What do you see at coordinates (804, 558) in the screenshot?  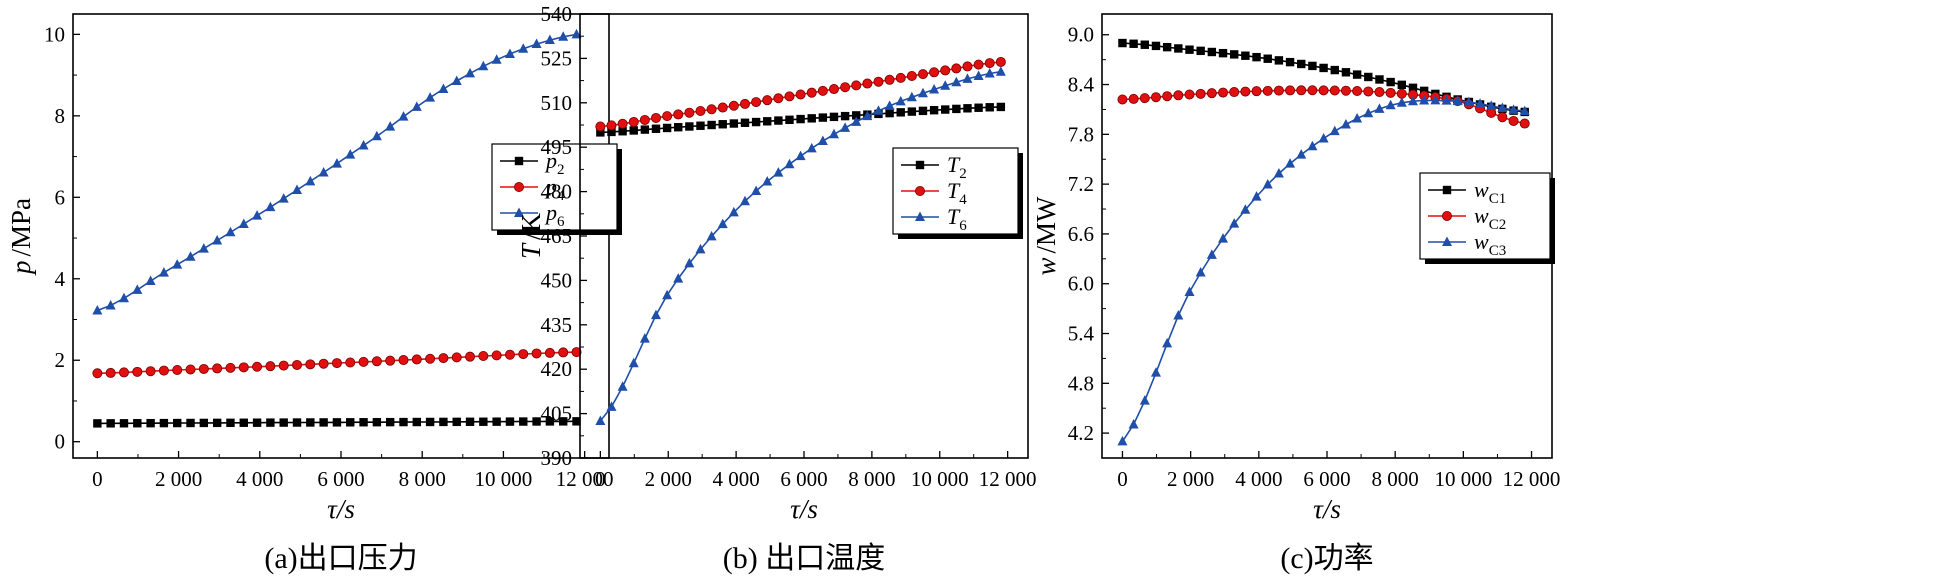 I see `caption-b: (b) 出口温度` at bounding box center [804, 558].